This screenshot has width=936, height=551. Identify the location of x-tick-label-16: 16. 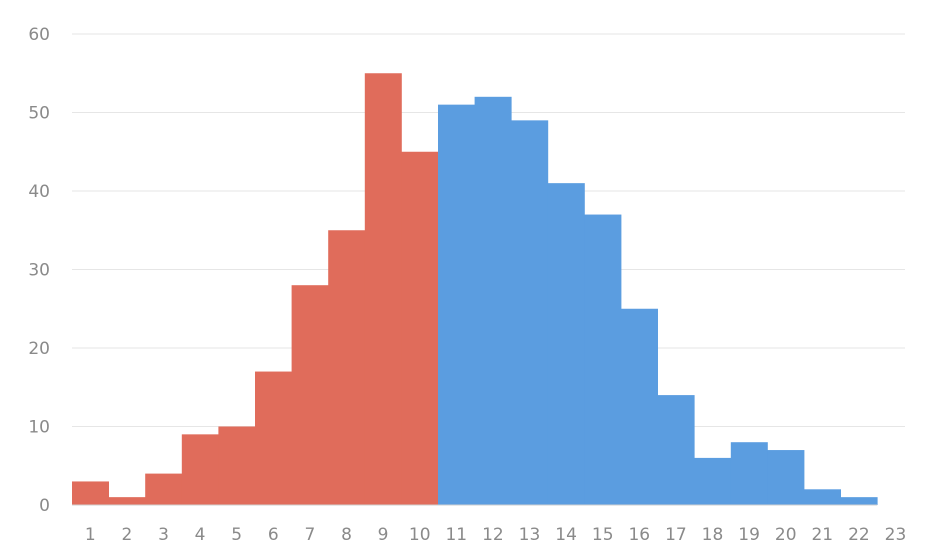
(639, 535).